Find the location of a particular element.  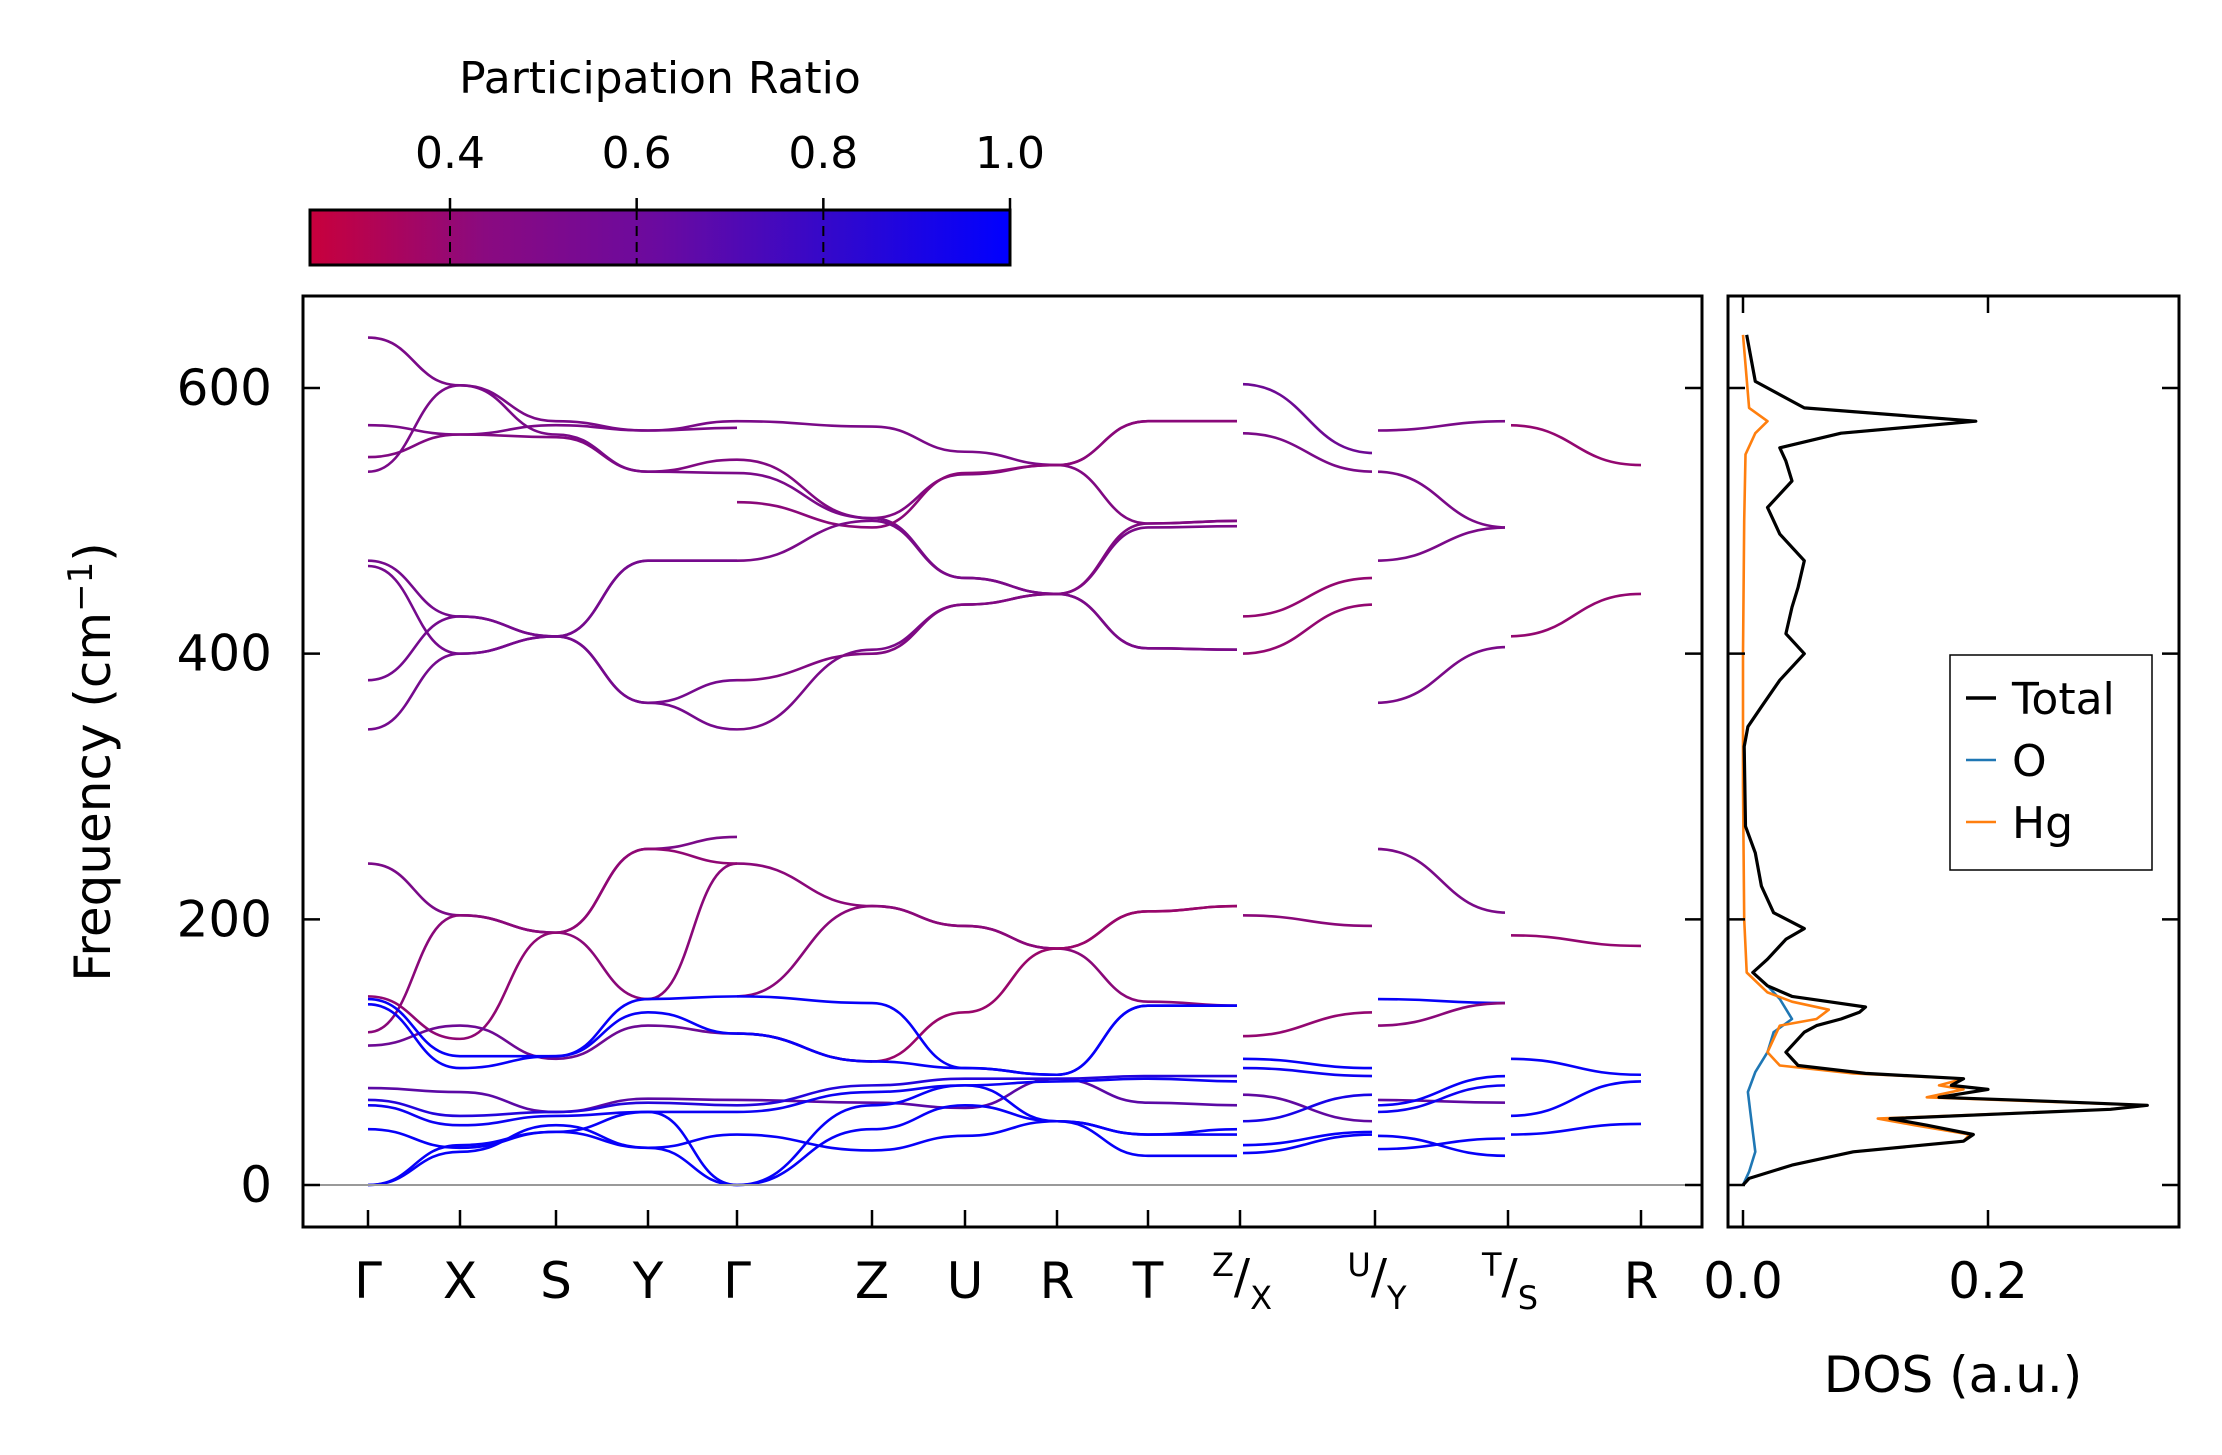

colorbar-tick-label: 0.6 is located at coordinates (637, 153).